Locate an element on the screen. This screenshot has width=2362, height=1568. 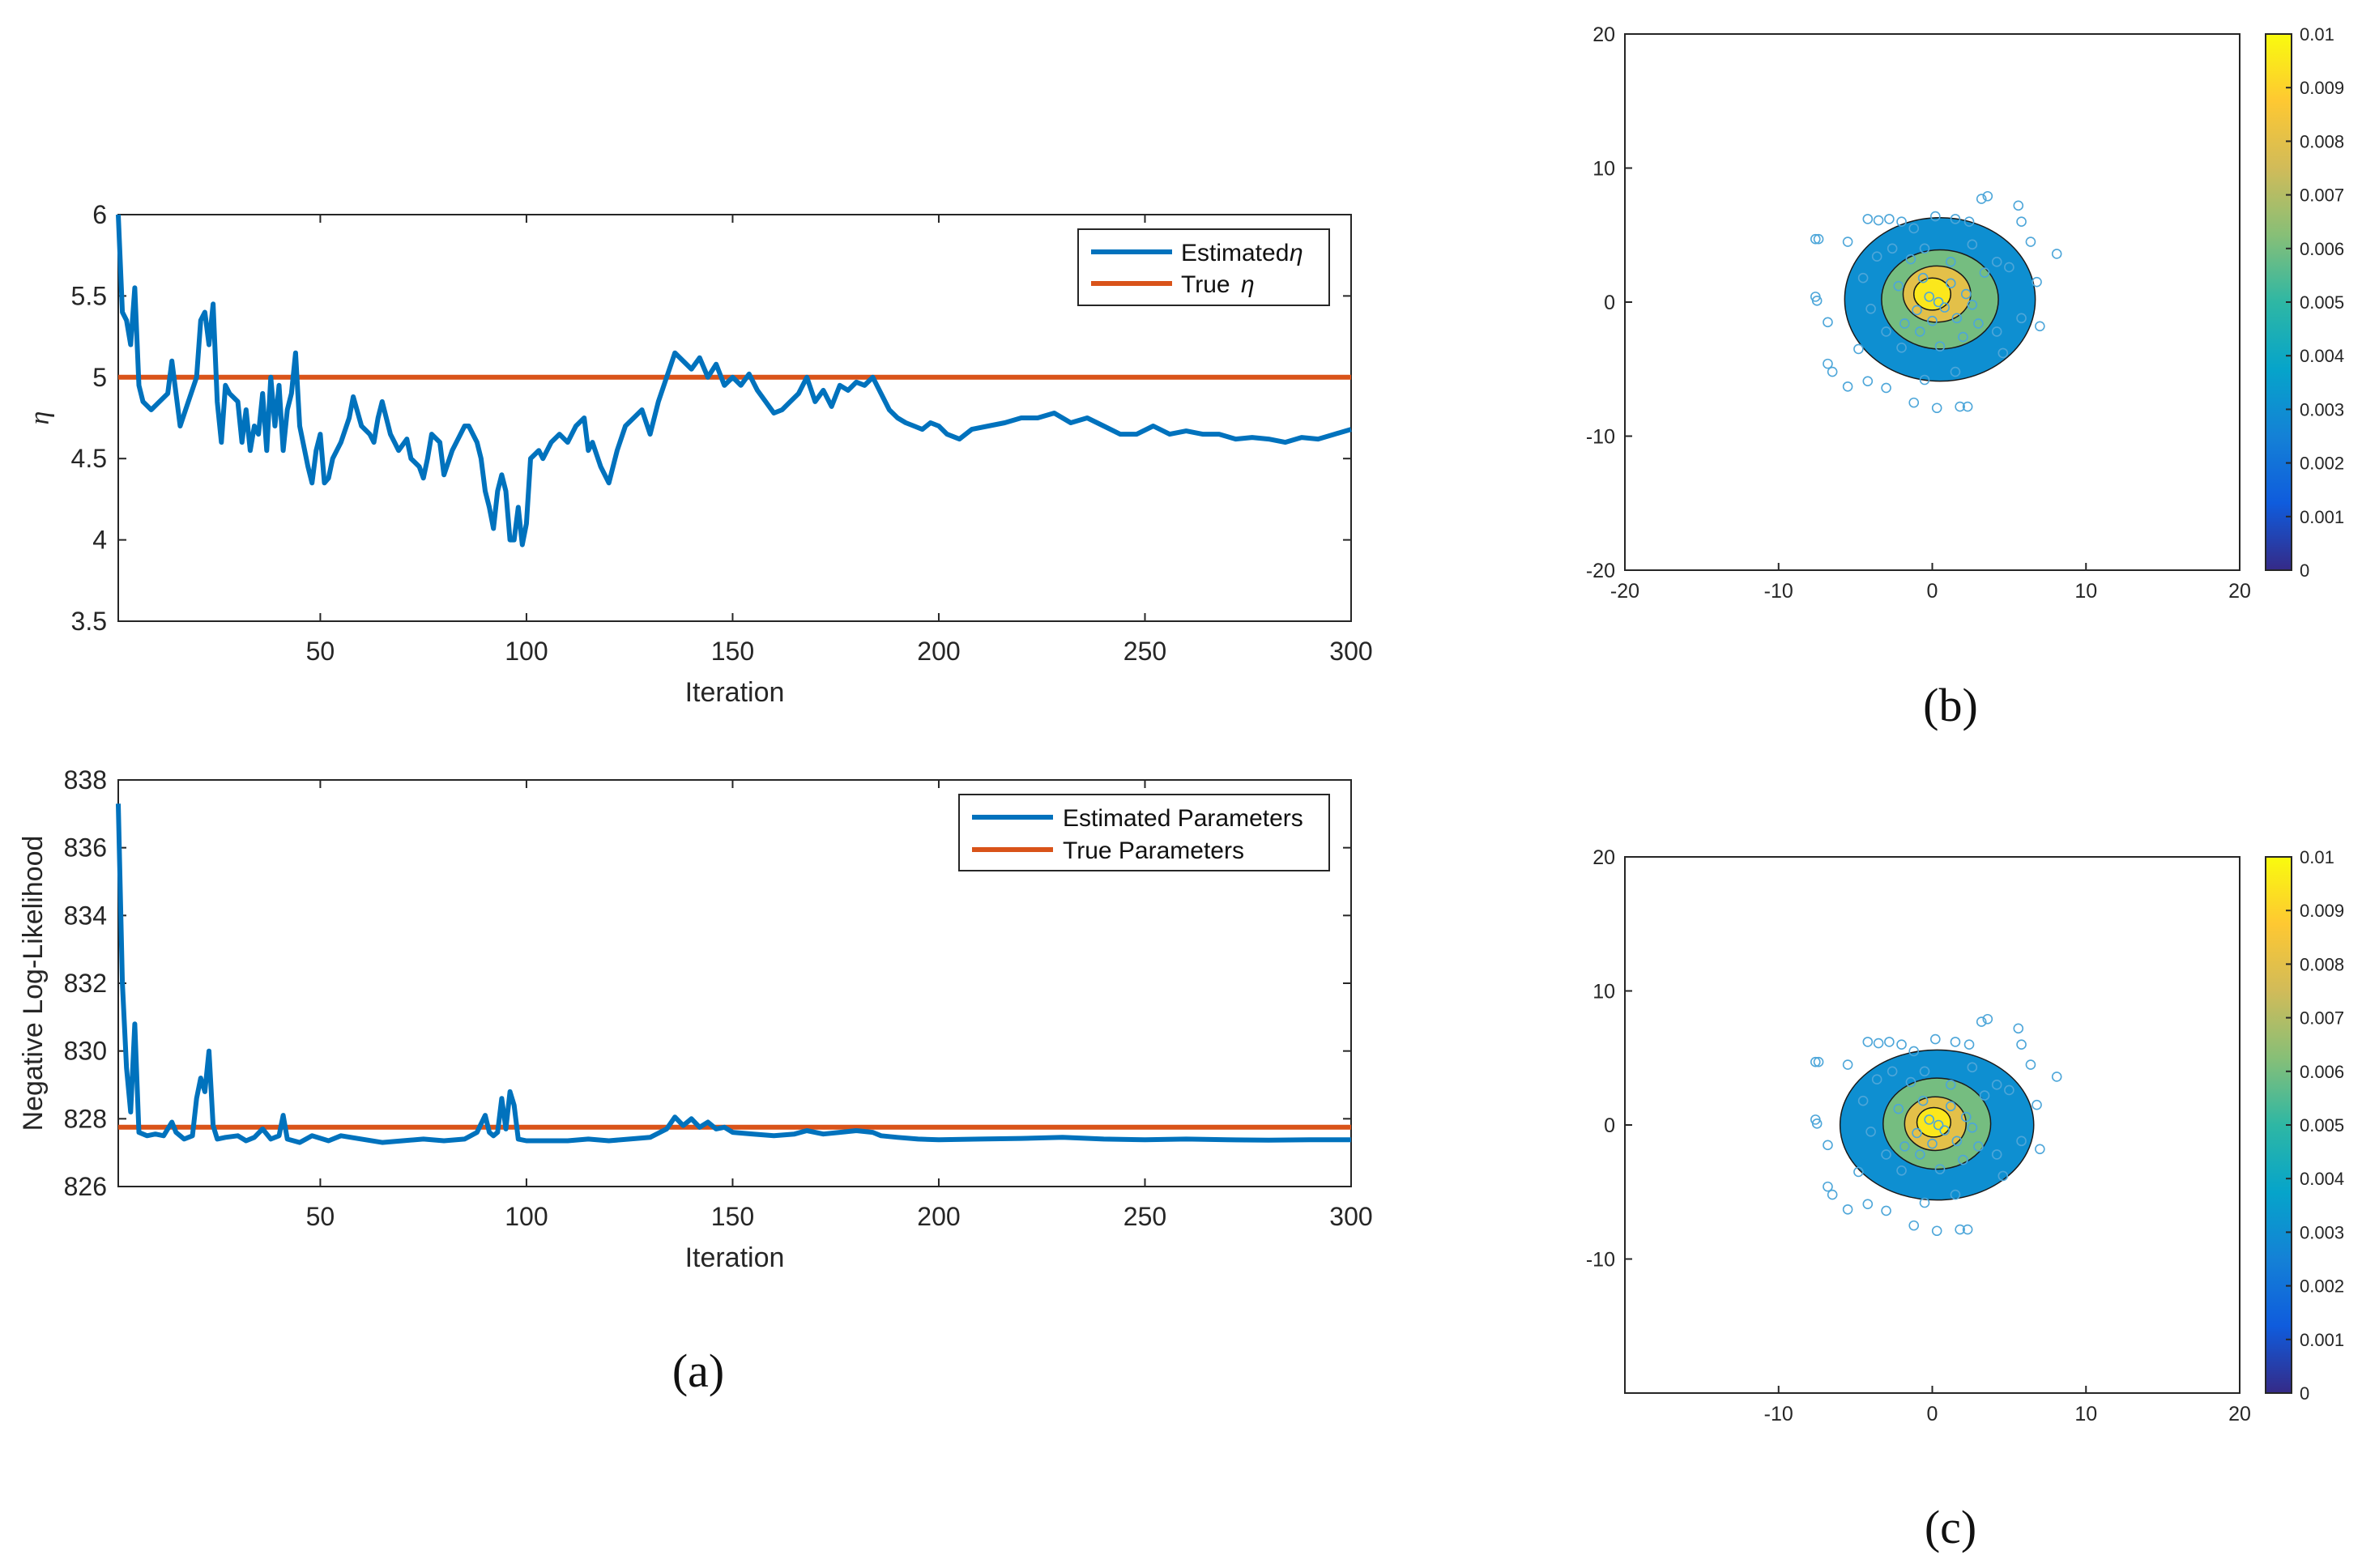
eta-xtick-label: 100 is located at coordinates (526, 651).